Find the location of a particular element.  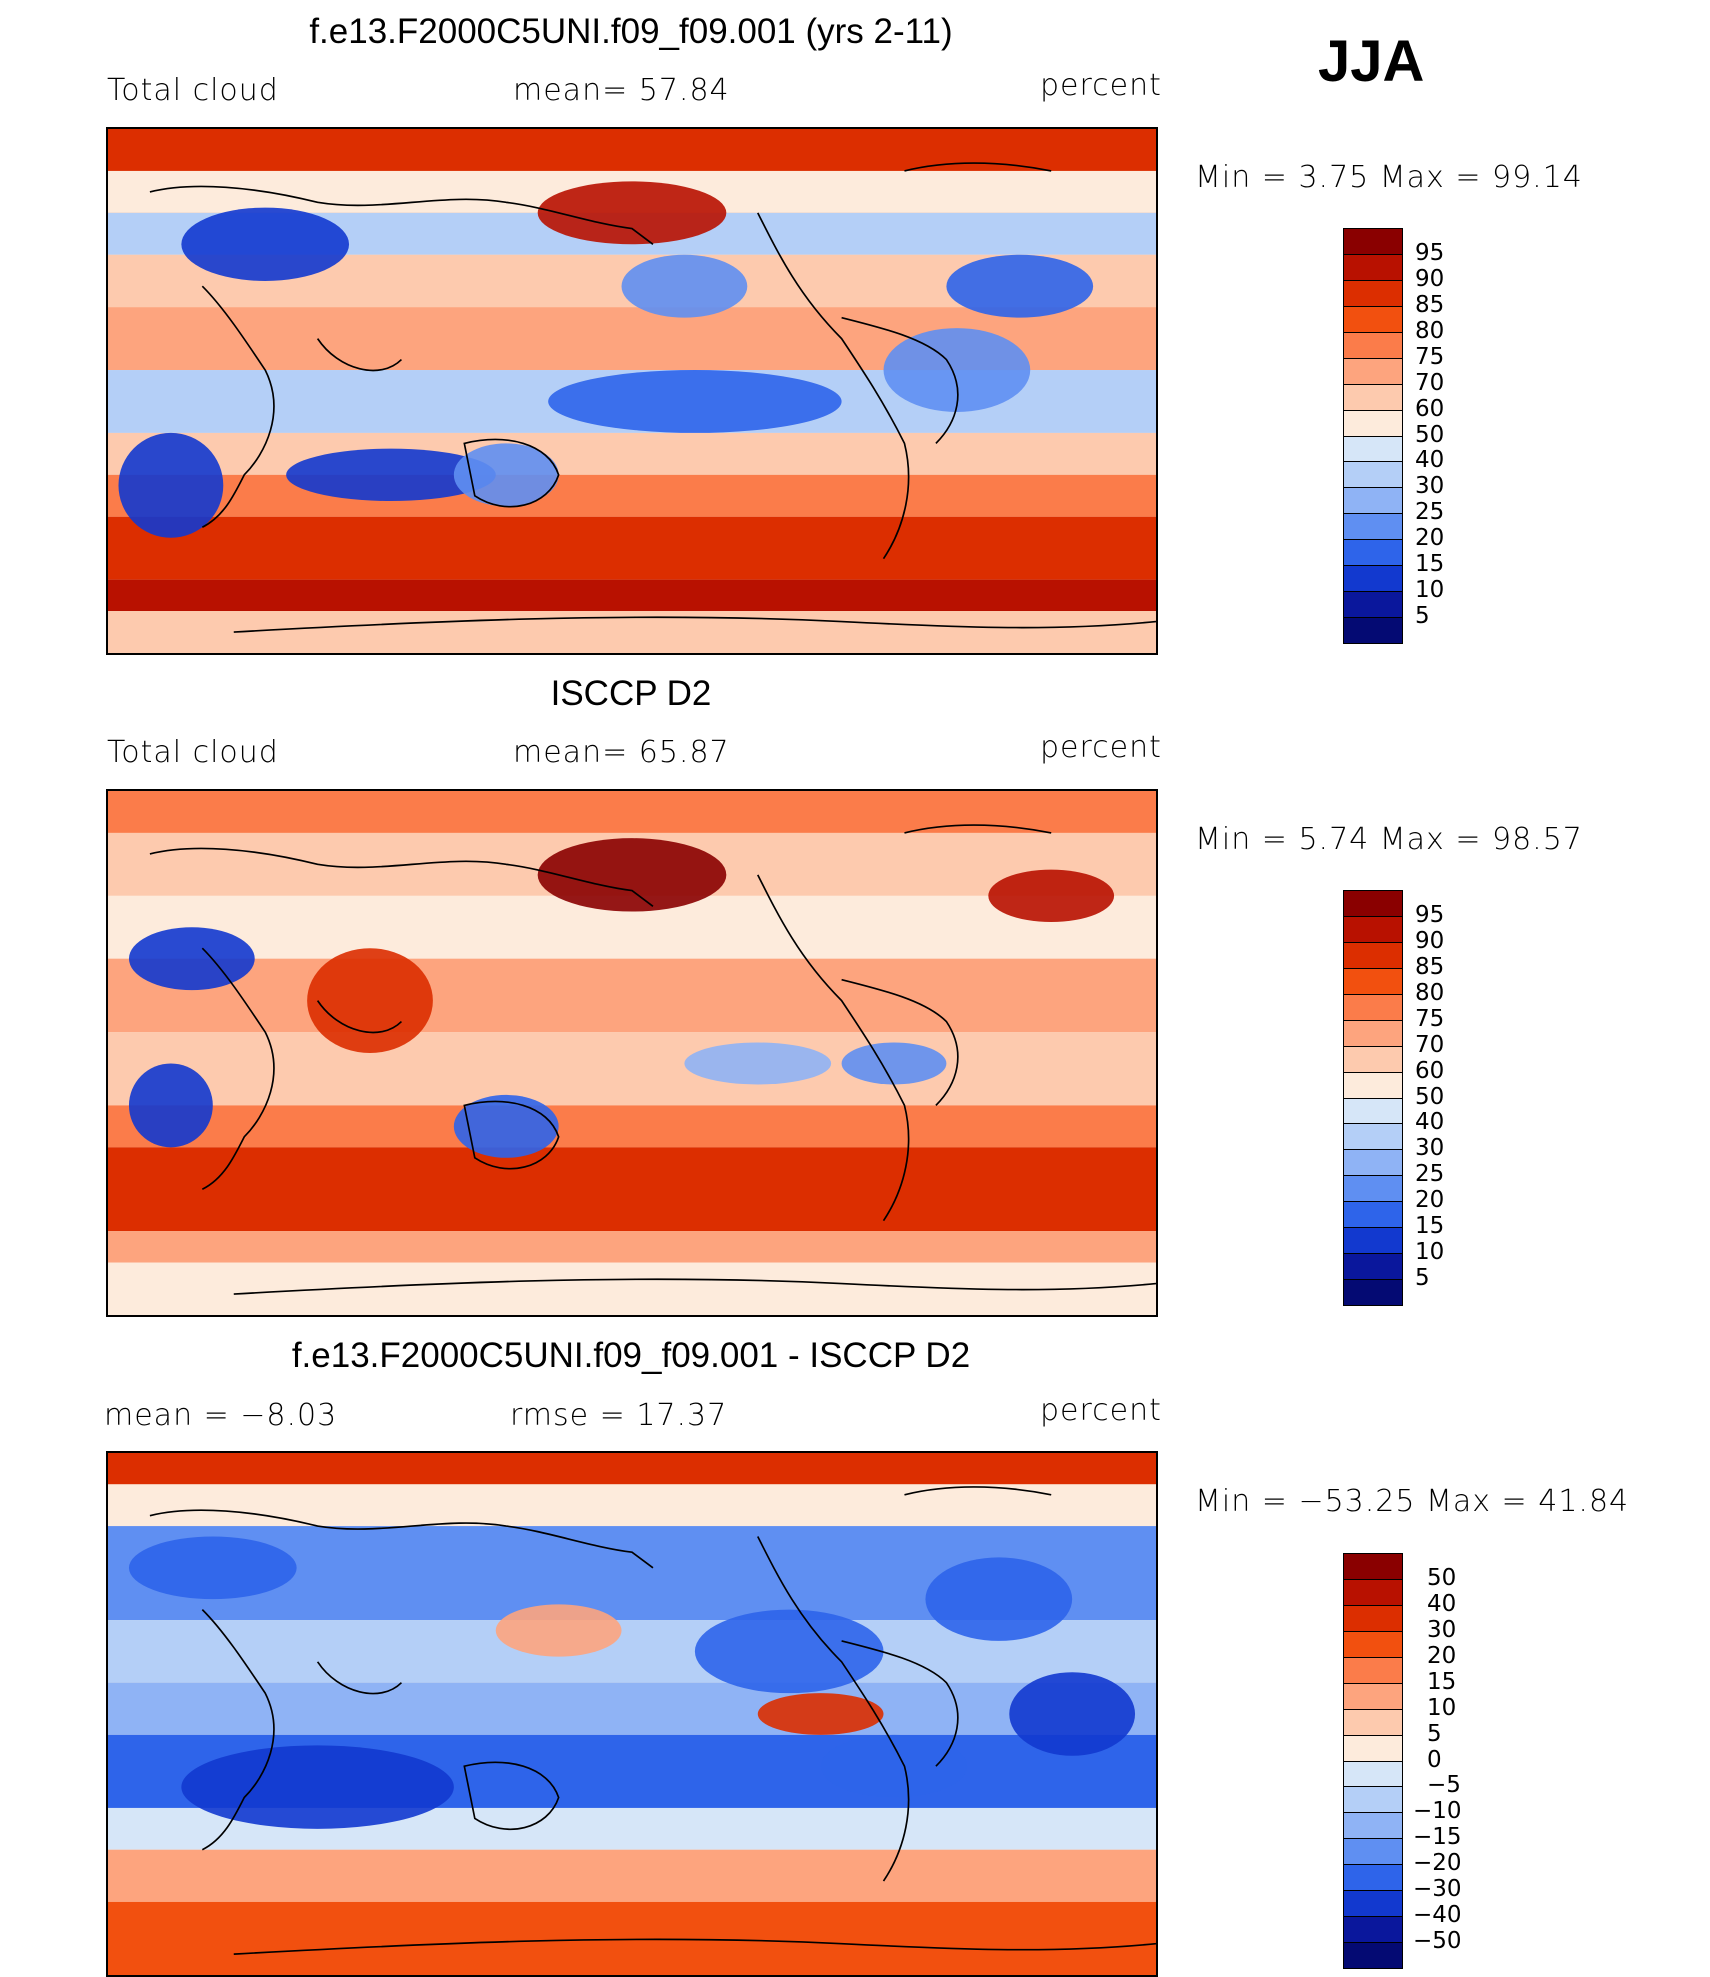

colorbar: 95 90 85 80 75 70 60 50 40 30 25 20 15 10 5 is located at coordinates (1393, 1098).